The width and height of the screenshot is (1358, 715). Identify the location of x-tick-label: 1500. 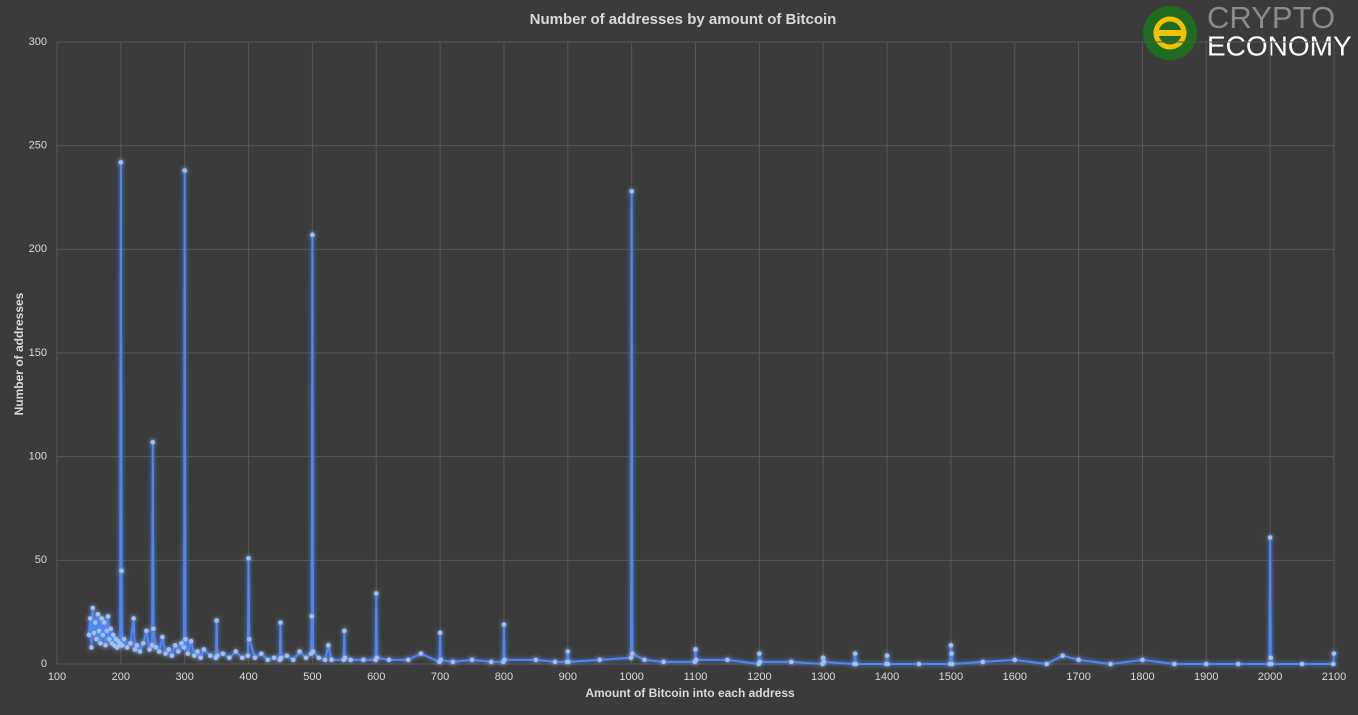
(951, 677).